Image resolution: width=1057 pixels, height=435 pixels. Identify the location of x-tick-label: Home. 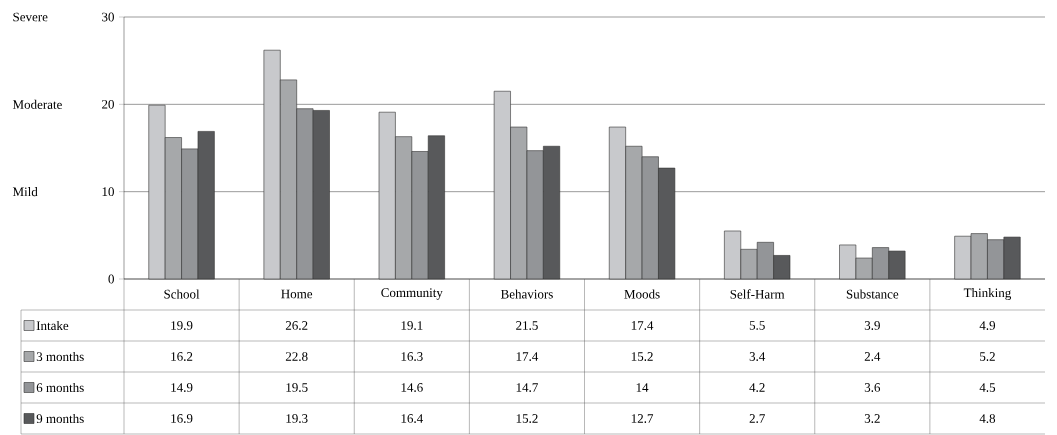
(297, 294).